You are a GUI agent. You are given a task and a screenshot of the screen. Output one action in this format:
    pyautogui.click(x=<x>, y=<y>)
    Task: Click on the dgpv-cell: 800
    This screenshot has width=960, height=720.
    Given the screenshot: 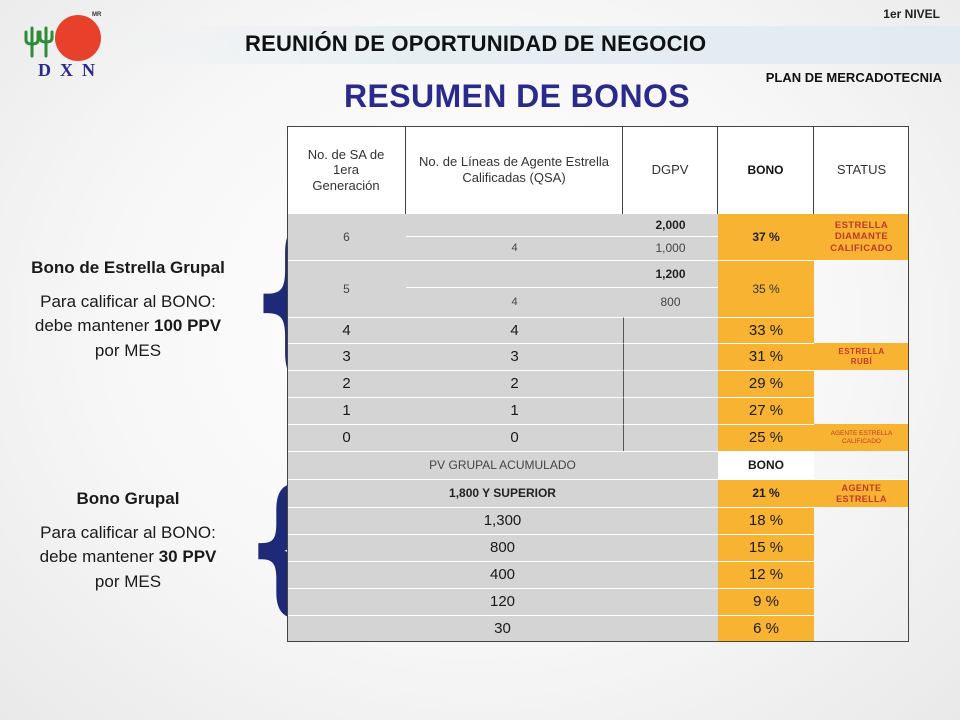 What is the action you would take?
    pyautogui.click(x=670, y=302)
    